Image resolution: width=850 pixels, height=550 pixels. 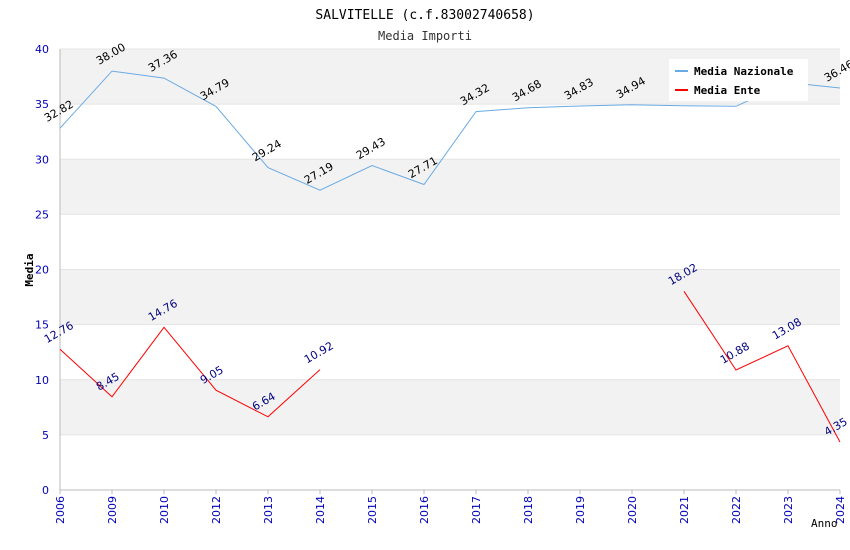 What do you see at coordinates (42, 104) in the screenshot?
I see `y-tick-label: 35` at bounding box center [42, 104].